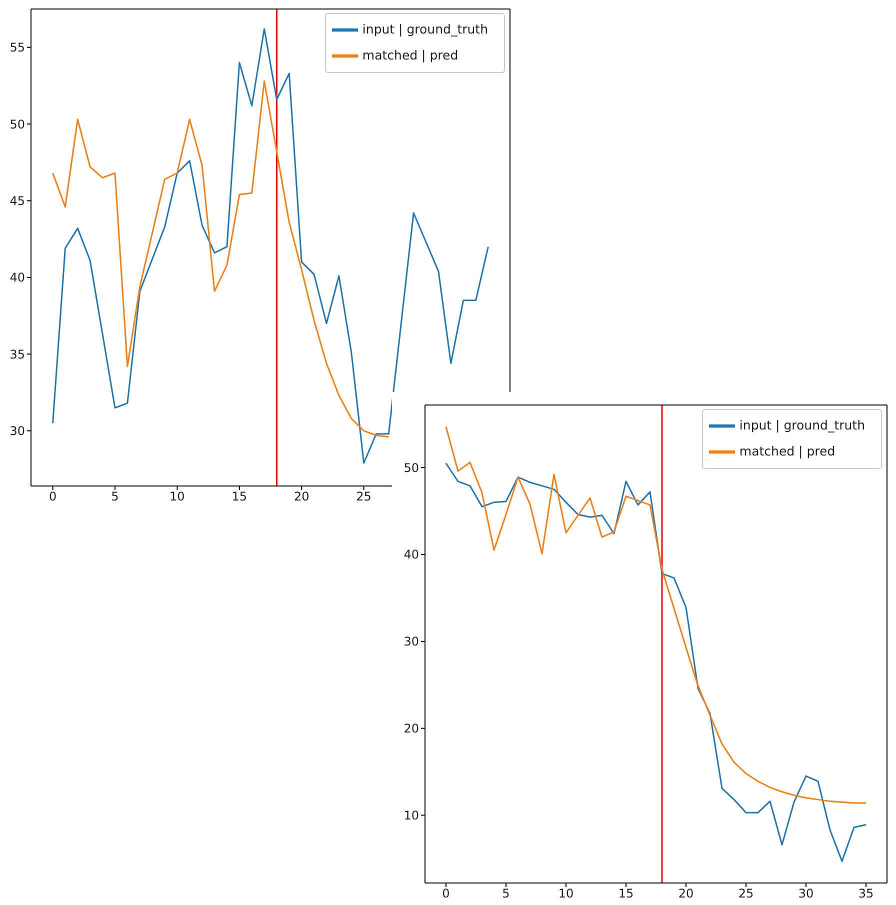  Describe the element at coordinates (221, 259) in the screenshot. I see `line-series` at that location.